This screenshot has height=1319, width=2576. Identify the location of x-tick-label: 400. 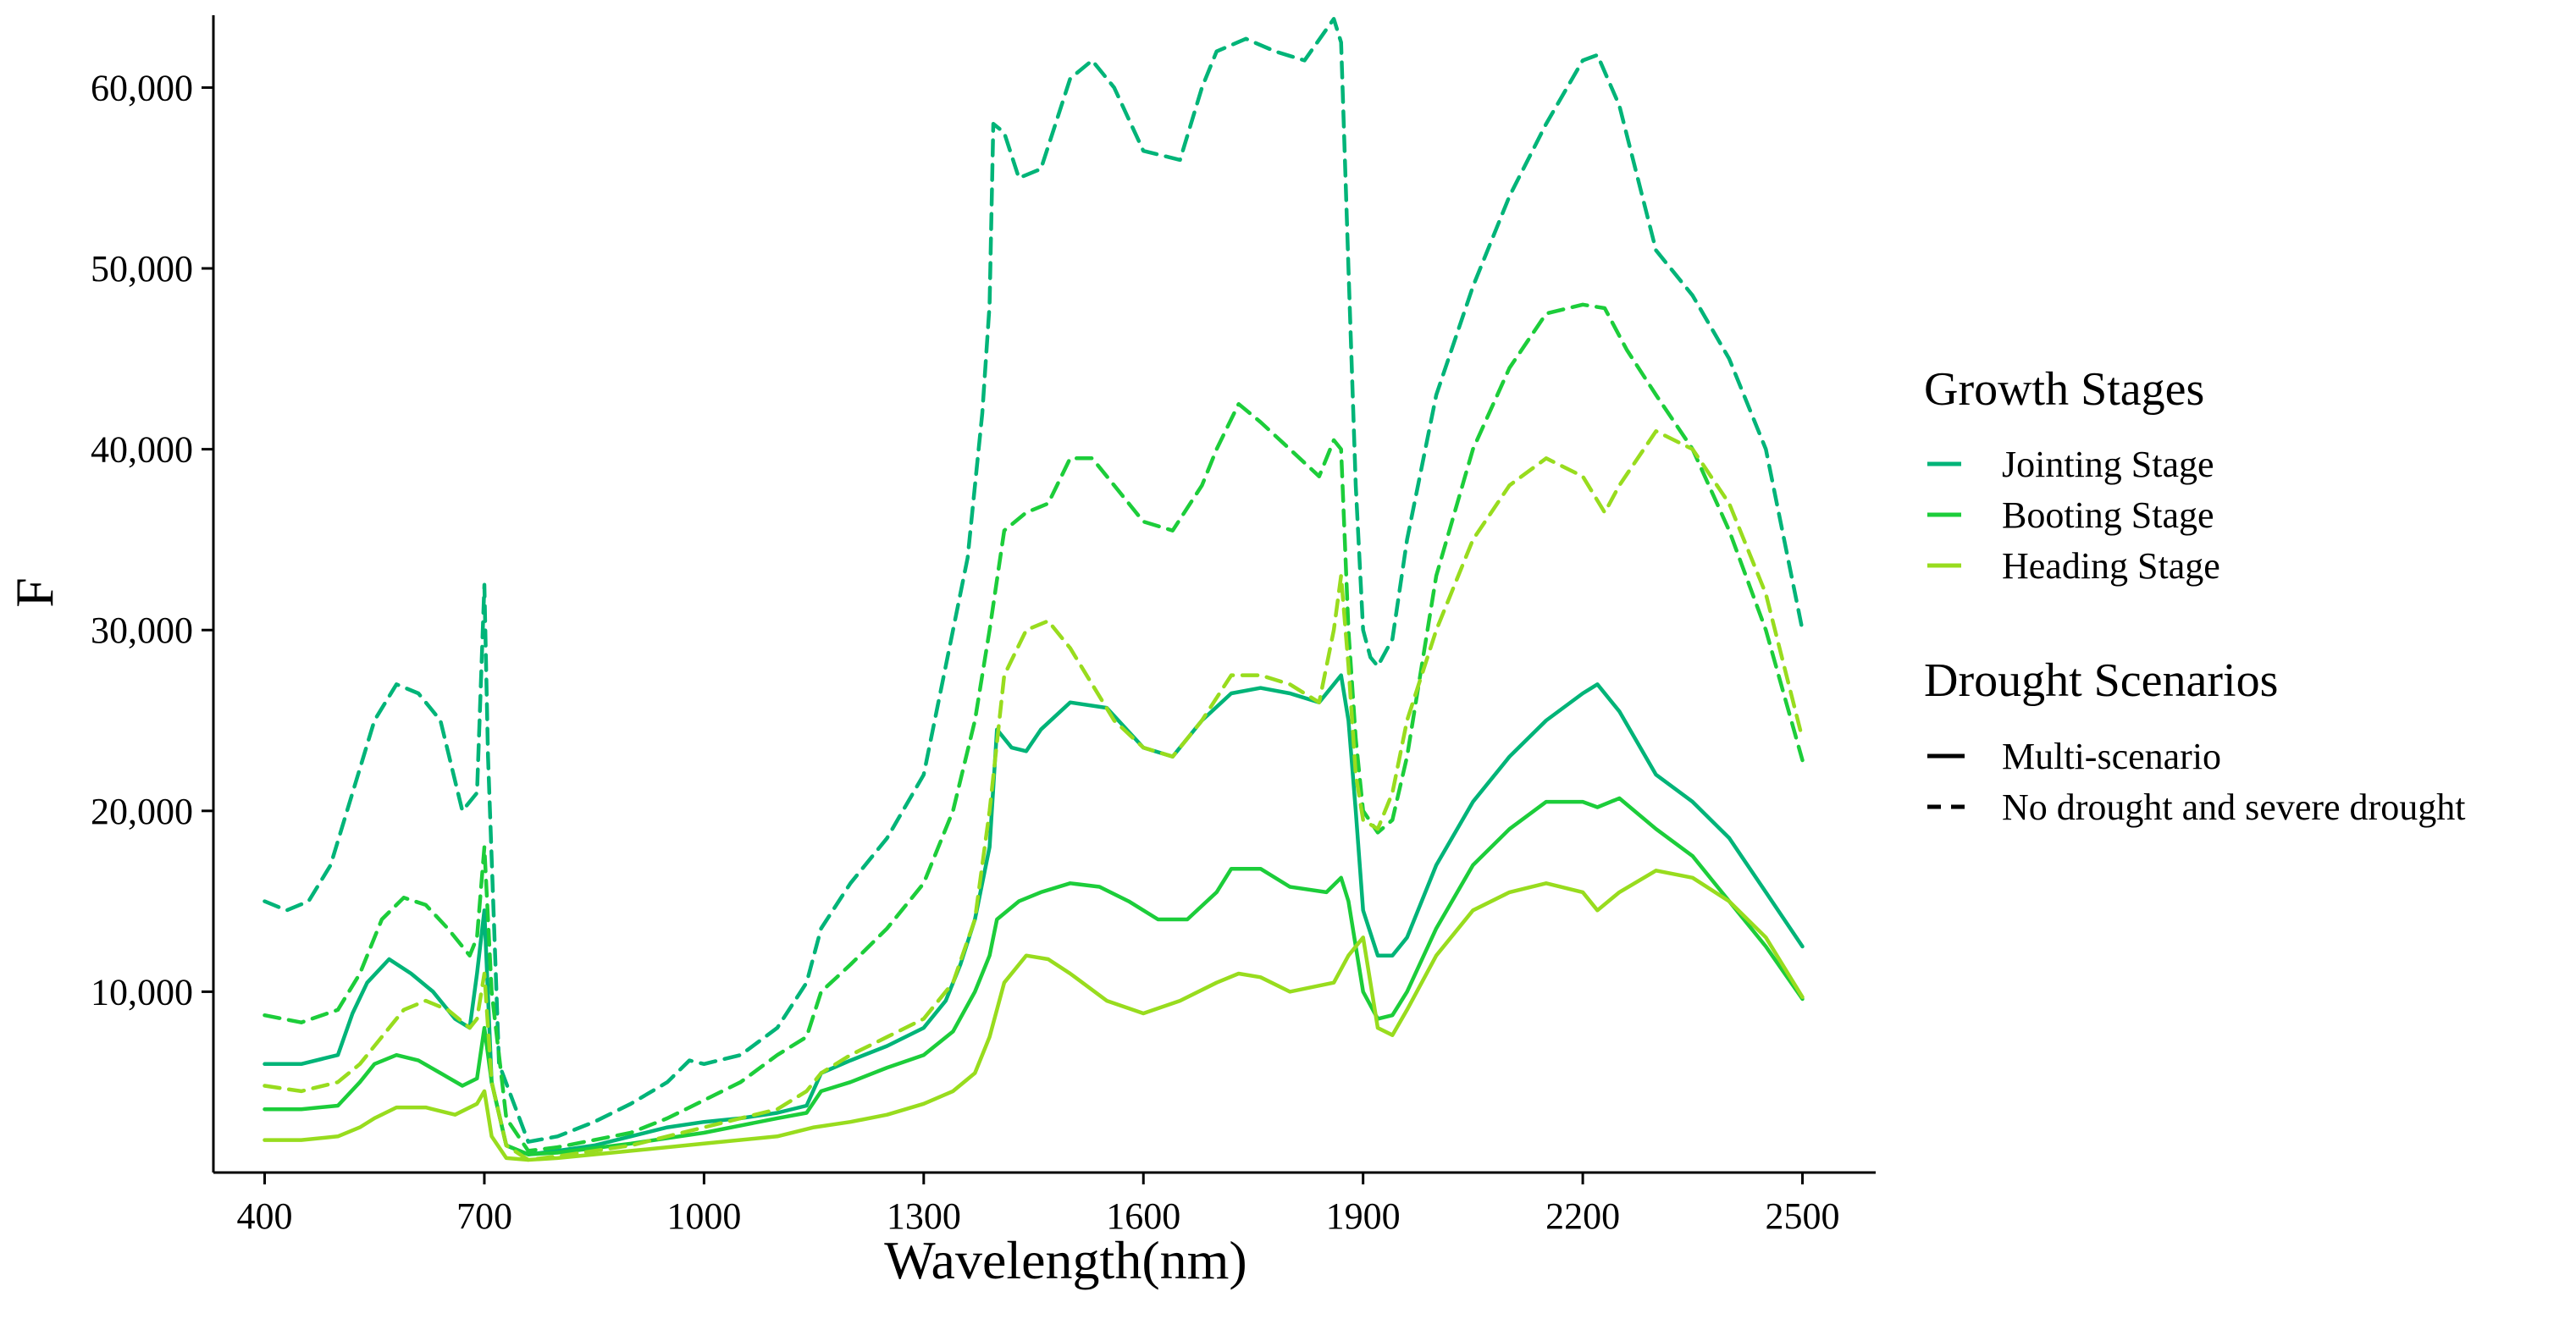
(265, 1216).